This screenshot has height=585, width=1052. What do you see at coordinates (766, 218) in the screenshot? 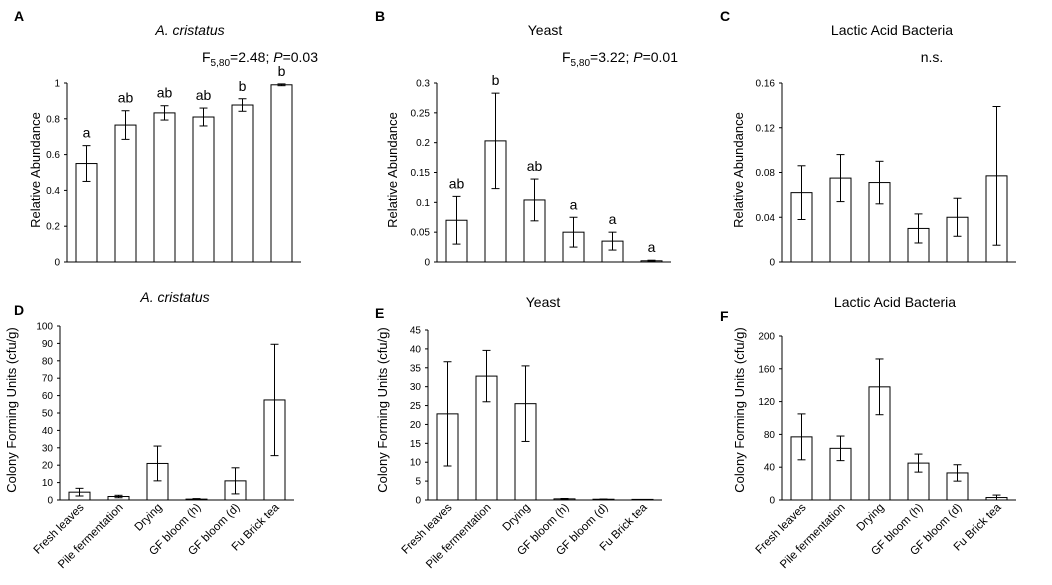
I see `y-tick-label: 0.04` at bounding box center [766, 218].